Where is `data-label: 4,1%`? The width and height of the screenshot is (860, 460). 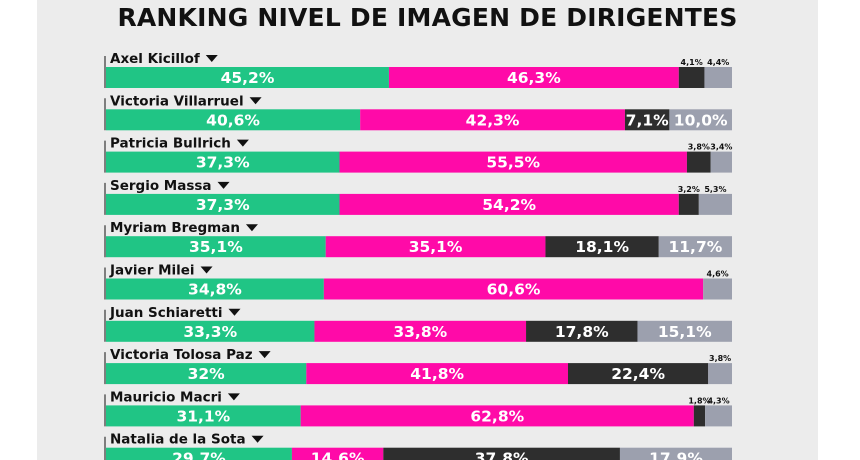 data-label: 4,1% is located at coordinates (692, 62).